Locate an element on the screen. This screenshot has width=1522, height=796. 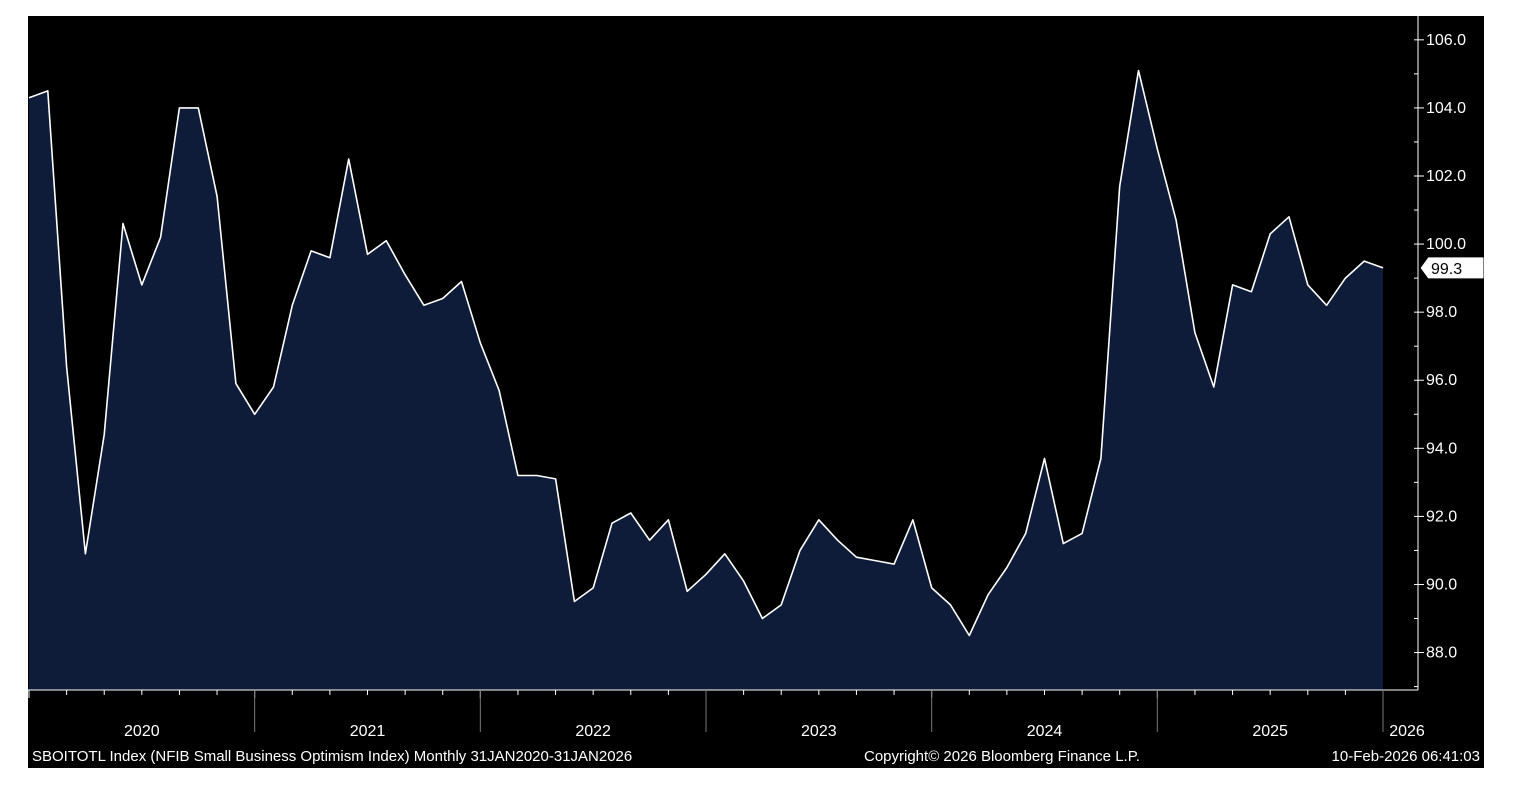
last-value-box is located at coordinates (1451, 268).